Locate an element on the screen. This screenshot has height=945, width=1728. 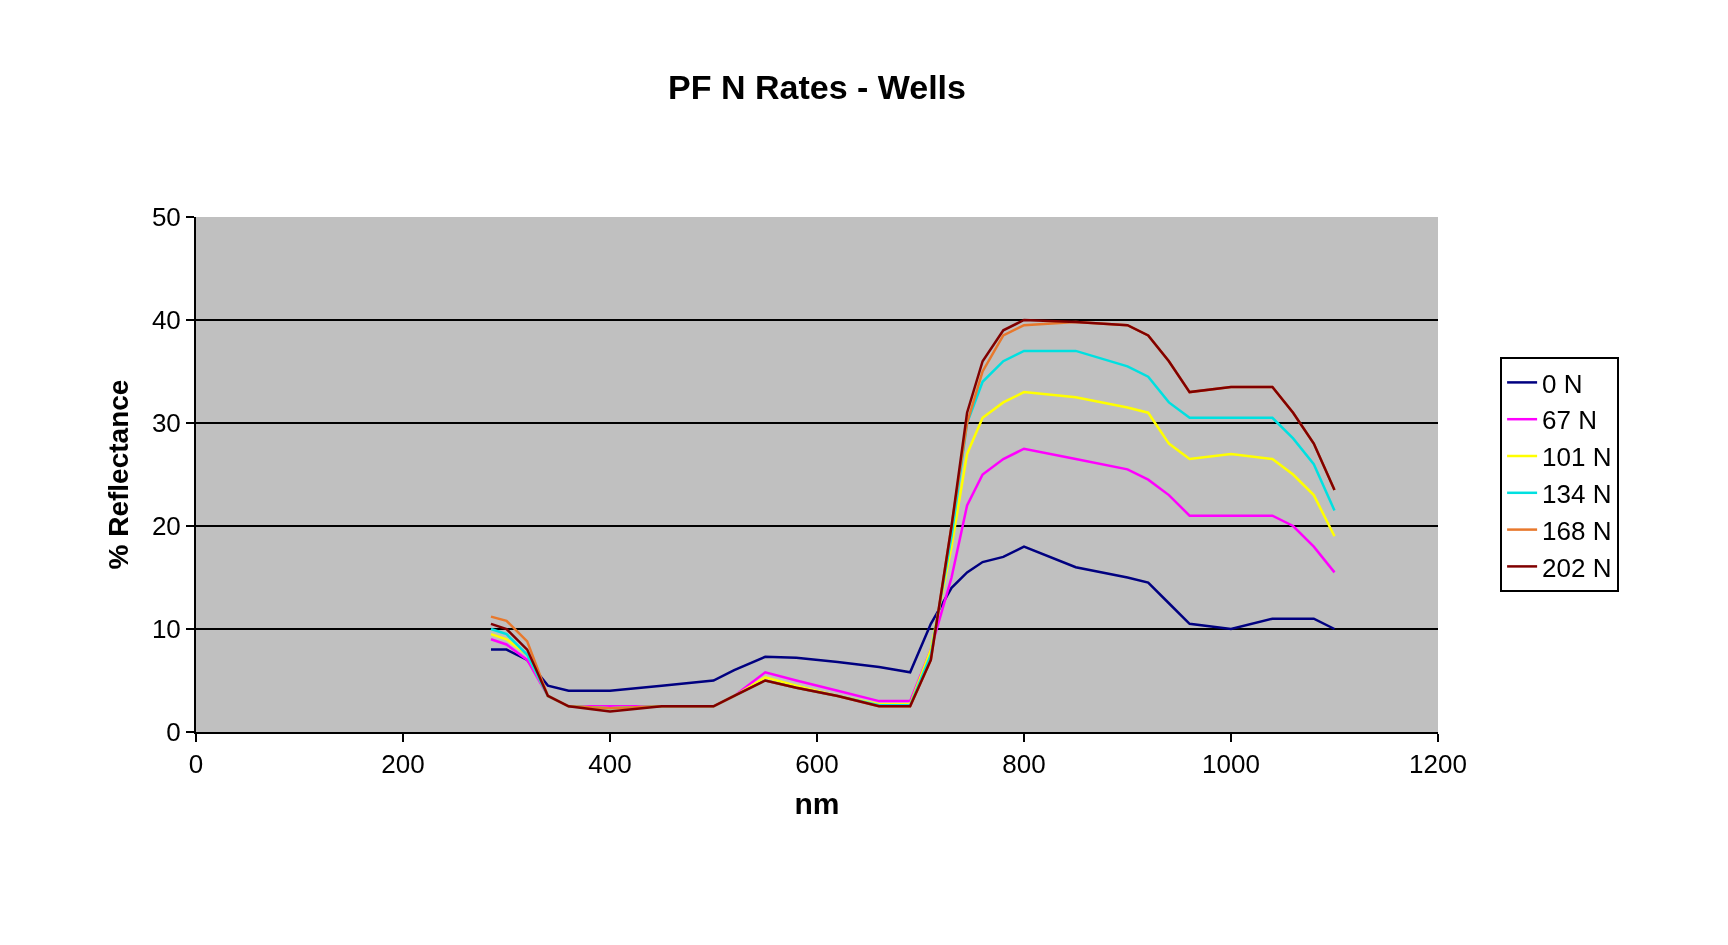
y-tick-label: 0 is located at coordinates (173, 732).